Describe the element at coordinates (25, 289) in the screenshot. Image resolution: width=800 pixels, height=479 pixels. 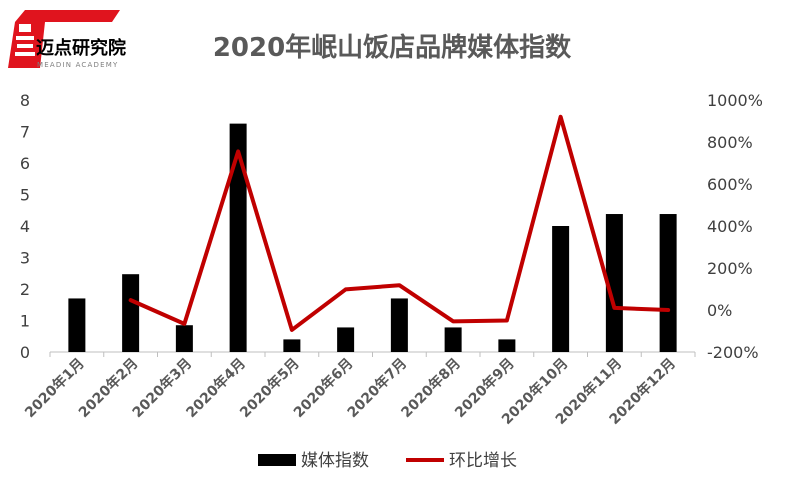
I see `y-left-tick-label: 2` at that location.